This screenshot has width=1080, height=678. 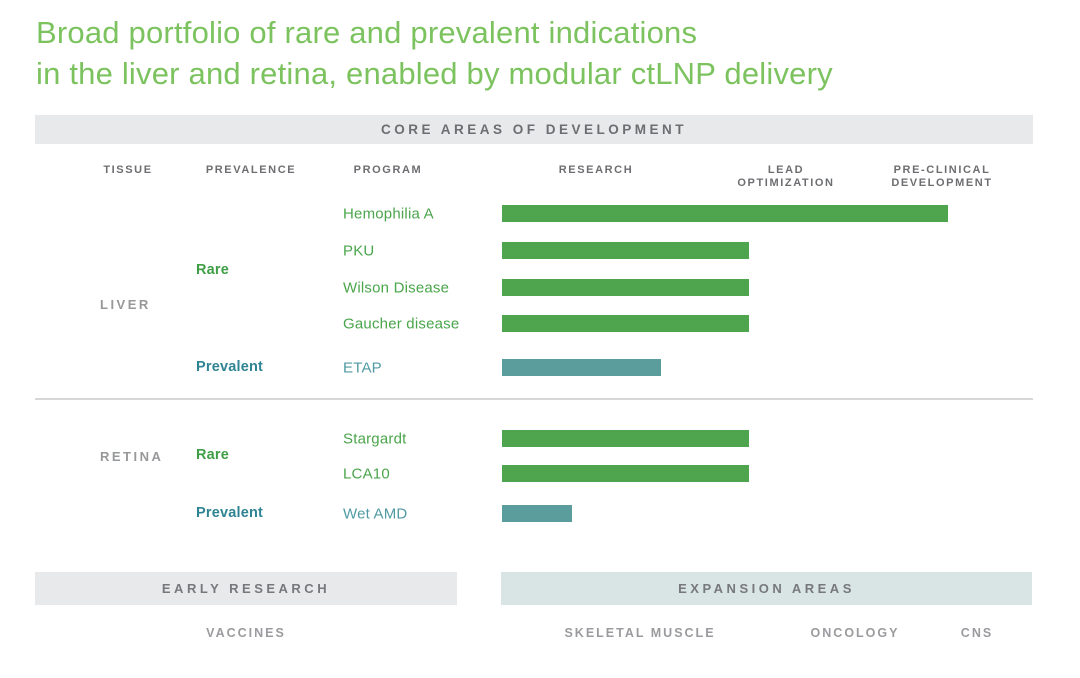 What do you see at coordinates (213, 270) in the screenshot?
I see `prevalence-label-rare-liver: Rare` at bounding box center [213, 270].